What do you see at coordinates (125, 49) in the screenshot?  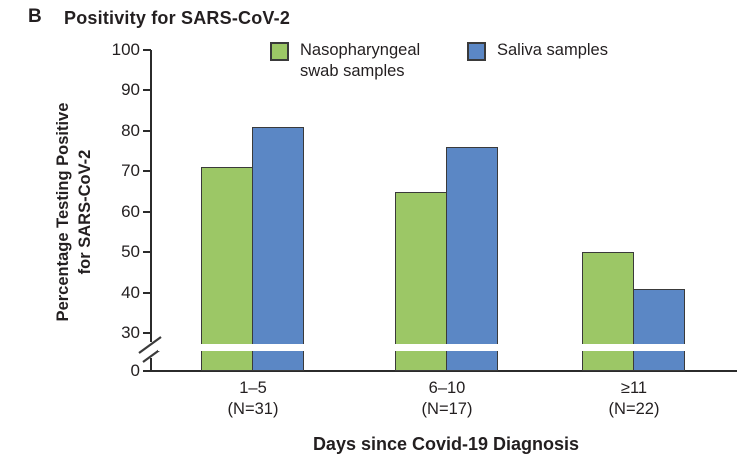 I see `y-tick-label: 100` at bounding box center [125, 49].